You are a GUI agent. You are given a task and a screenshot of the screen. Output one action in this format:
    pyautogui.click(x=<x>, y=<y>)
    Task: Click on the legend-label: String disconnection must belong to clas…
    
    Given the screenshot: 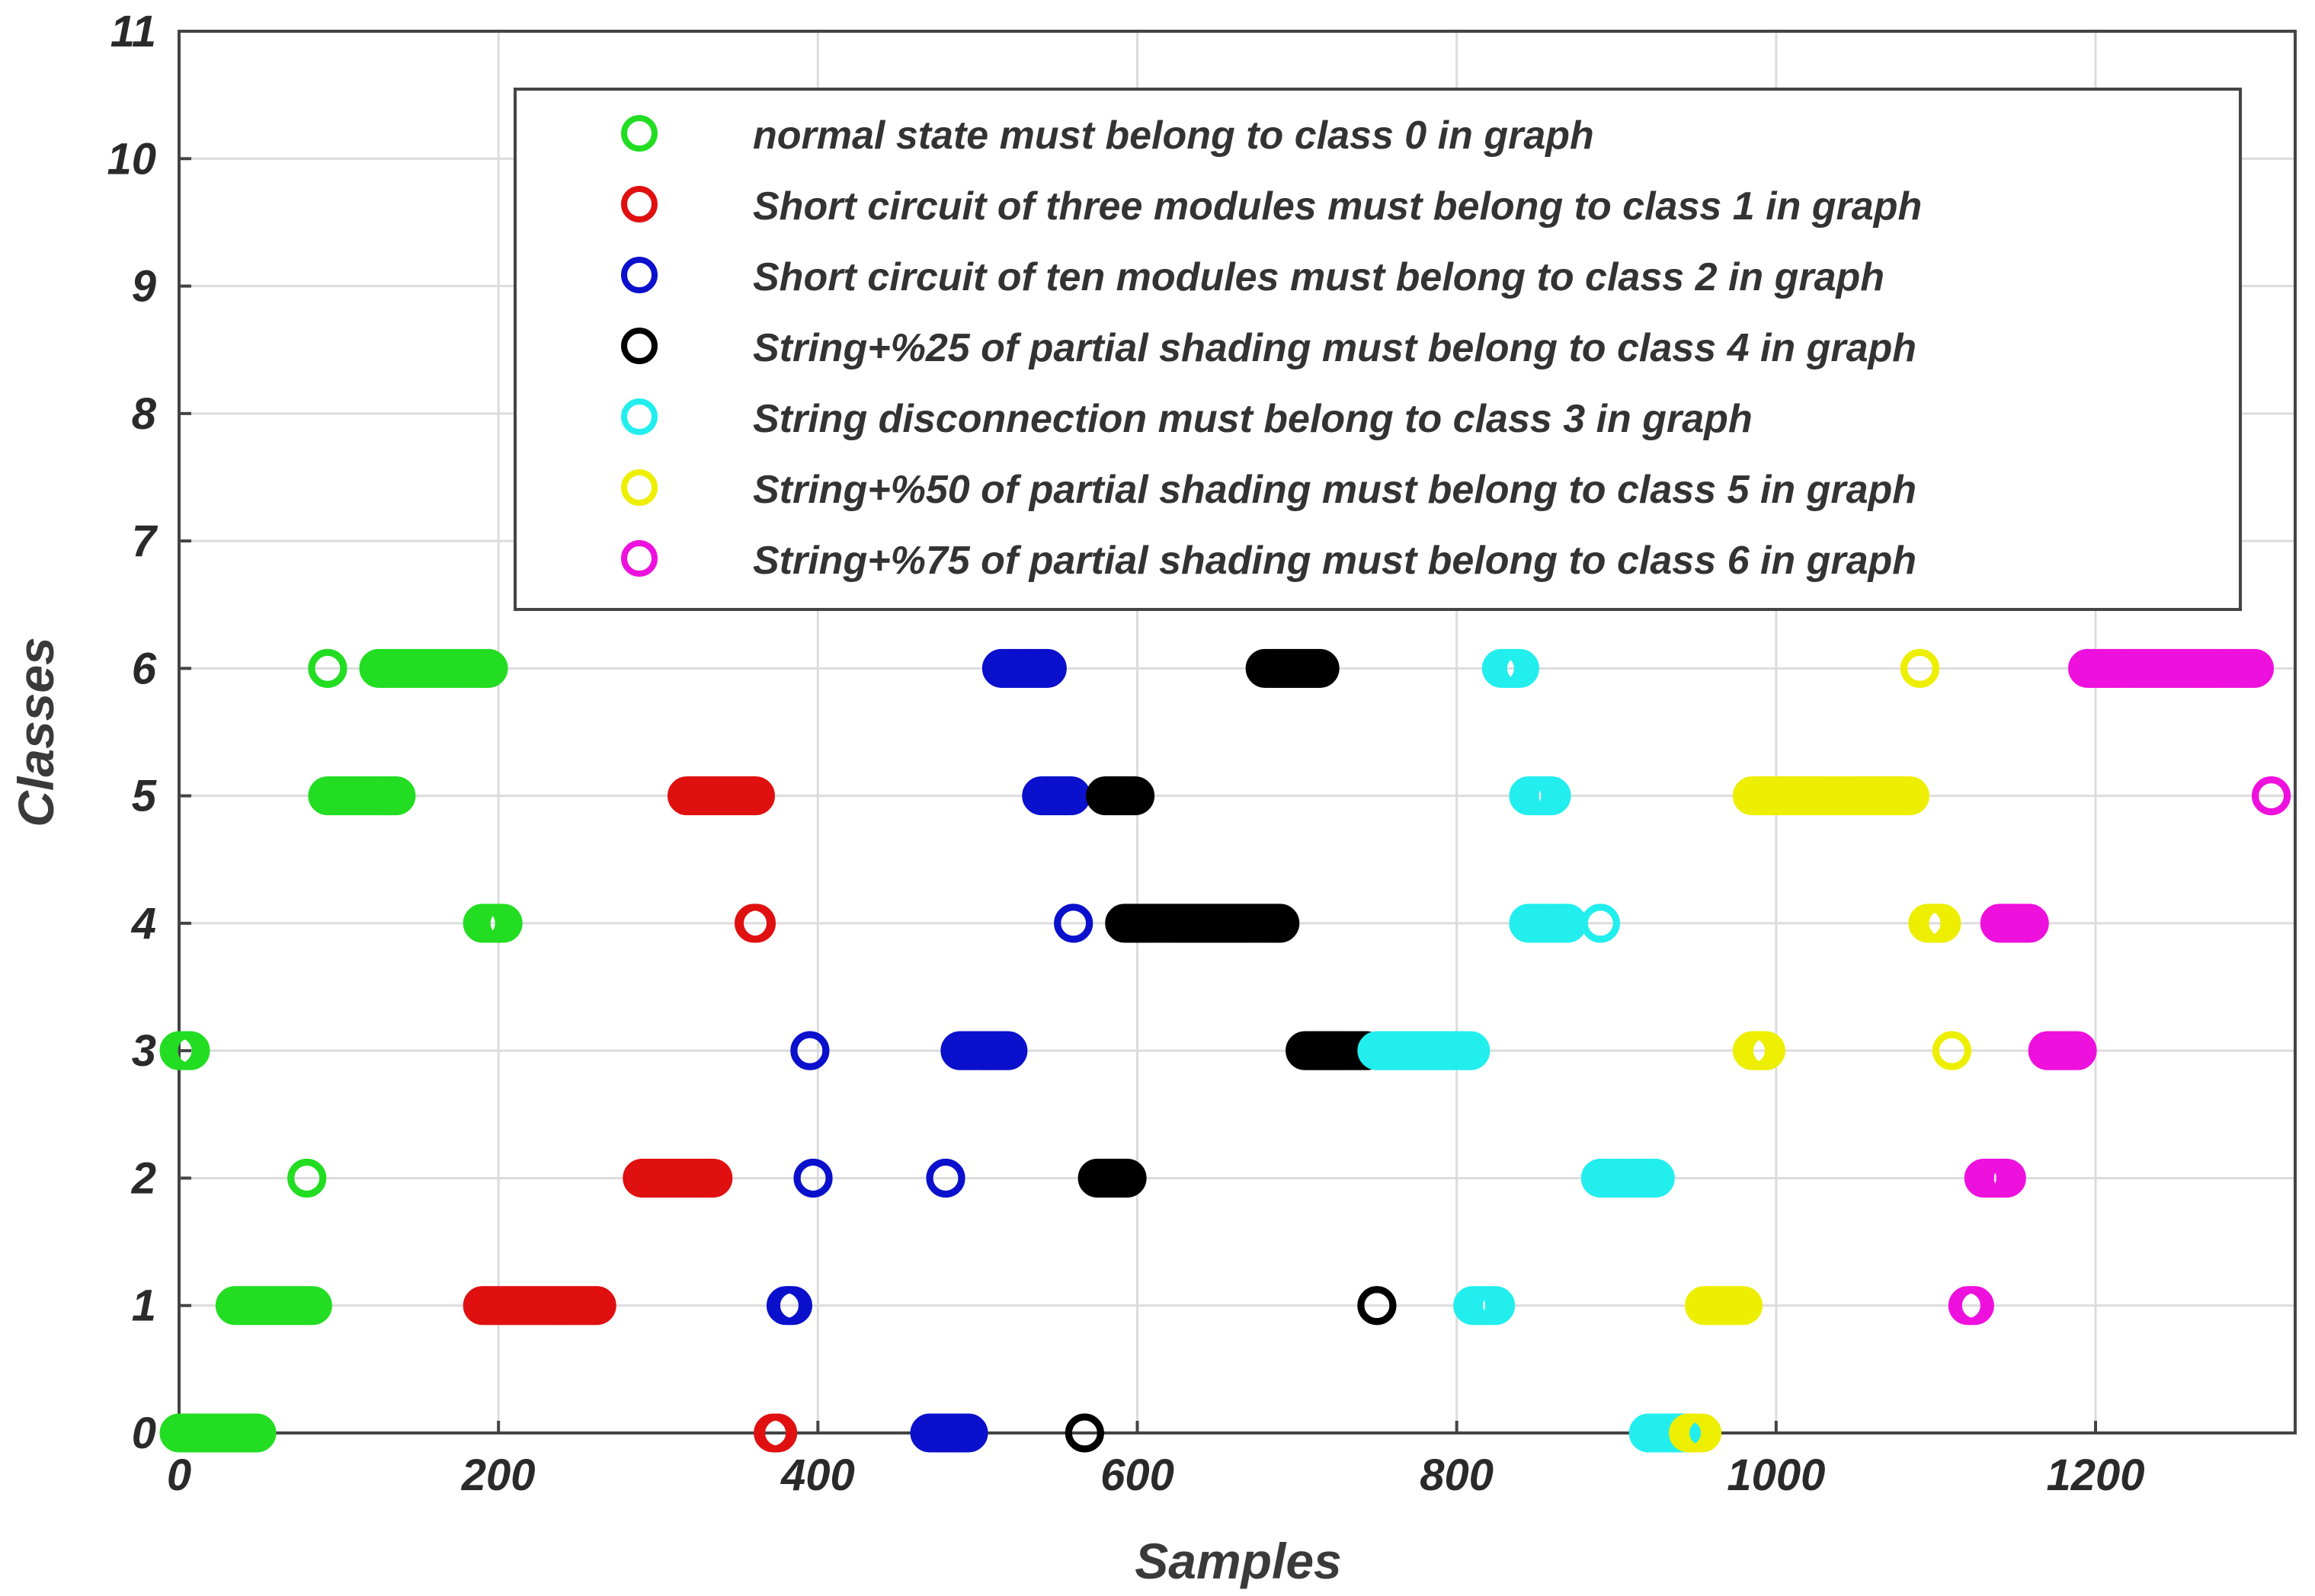 What is the action you would take?
    pyautogui.click(x=1253, y=419)
    